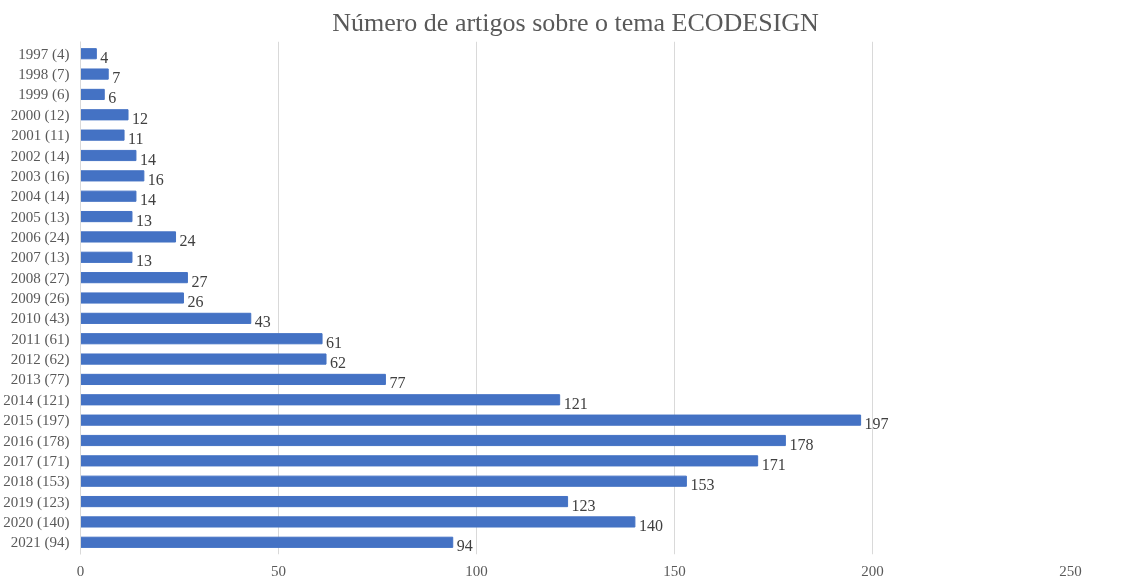 This screenshot has width=1136, height=583. Describe the element at coordinates (40, 136) in the screenshot. I see `y-tick-label: 2001 (11)` at that location.